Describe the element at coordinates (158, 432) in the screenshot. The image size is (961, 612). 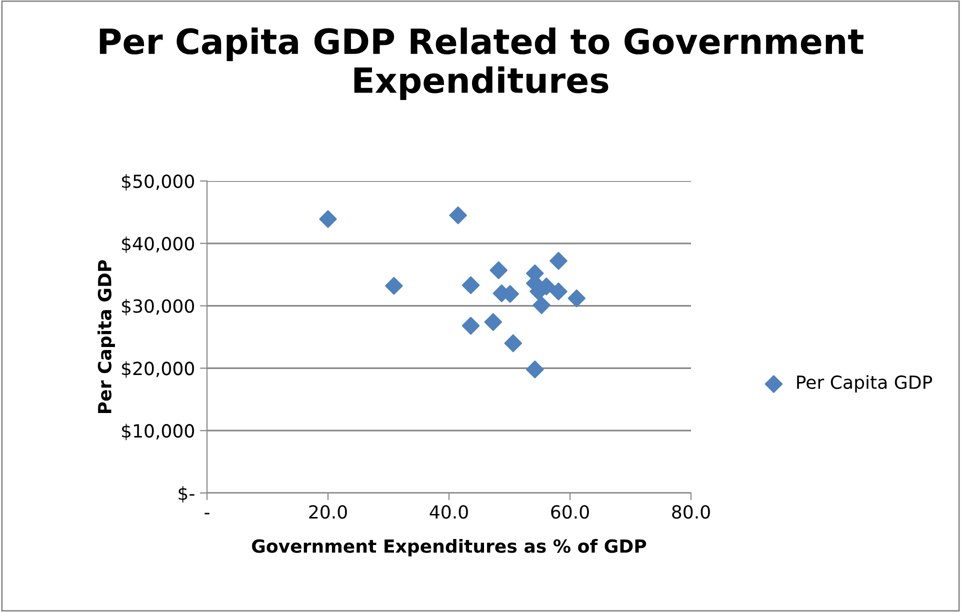
I see `y-tick-label: $10,000` at that location.